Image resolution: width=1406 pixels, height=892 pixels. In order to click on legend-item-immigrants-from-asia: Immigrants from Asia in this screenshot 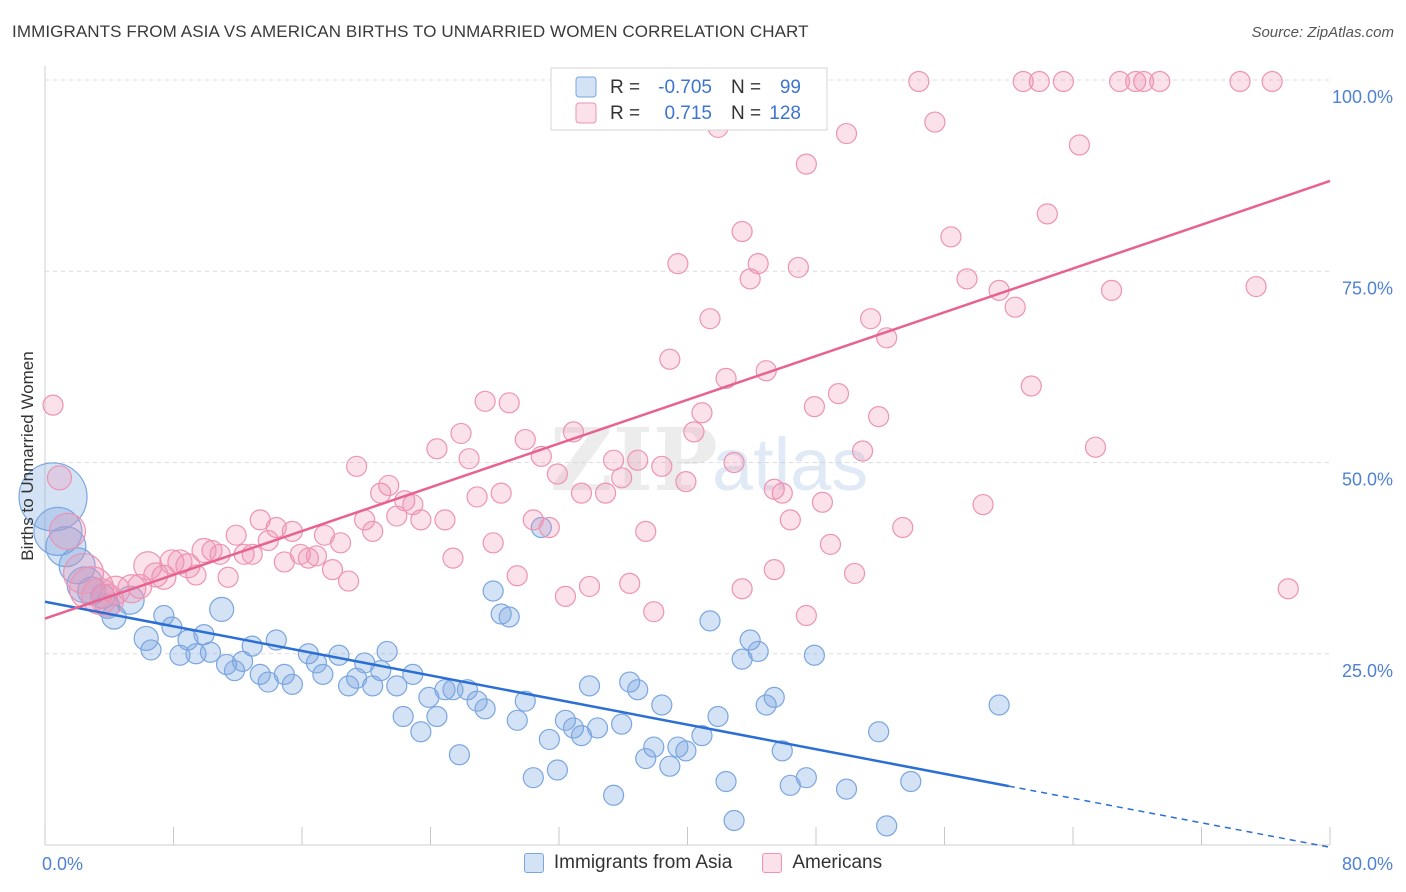, I will do `click(627, 863)`.